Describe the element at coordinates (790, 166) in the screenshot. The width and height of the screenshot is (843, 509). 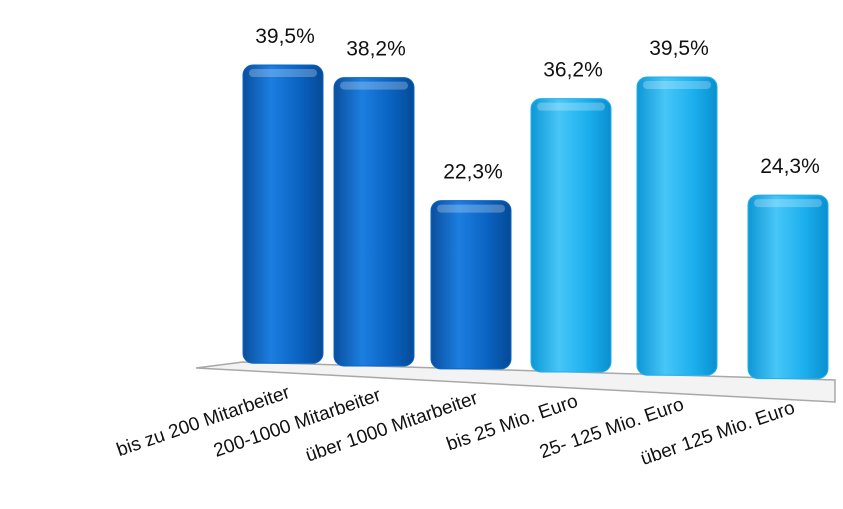
I see `data-label-5: 24,3%` at that location.